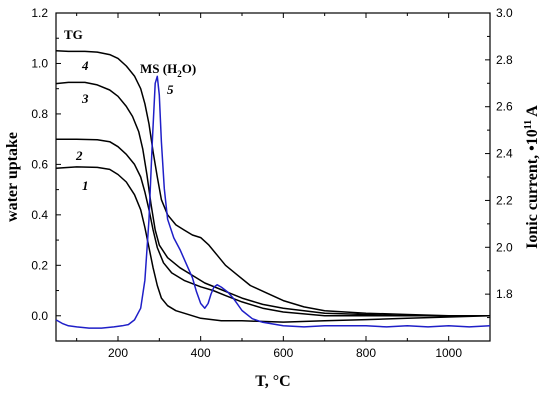 The width and height of the screenshot is (550, 400). Describe the element at coordinates (39, 164) in the screenshot. I see `y-left-tick-label: 0.6` at that location.